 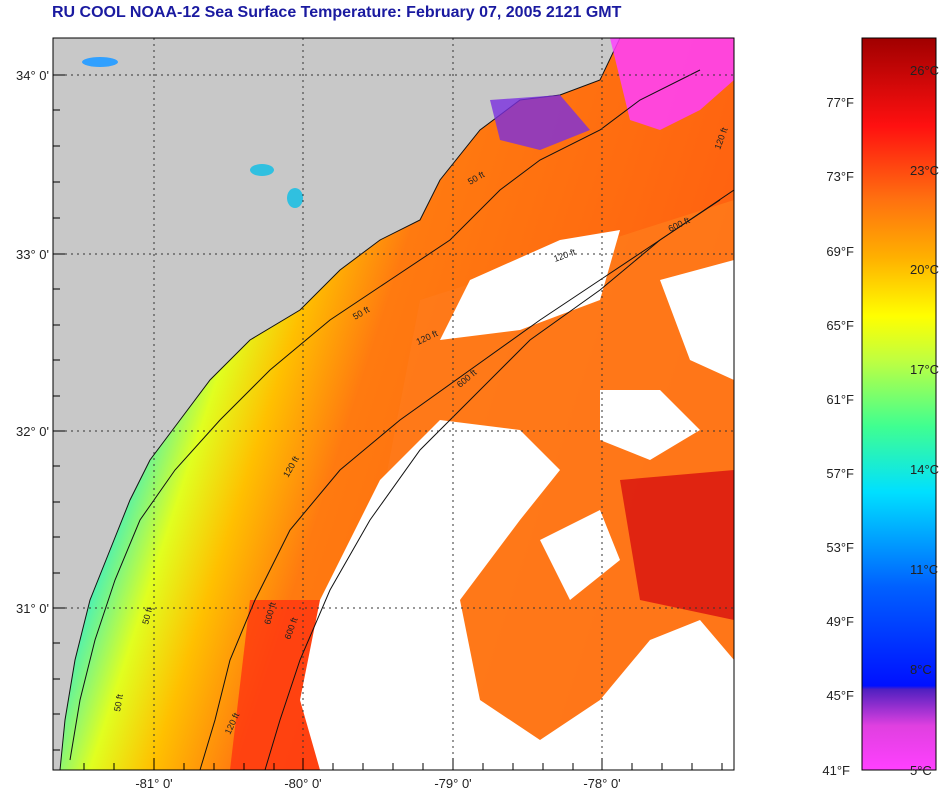 What do you see at coordinates (840, 176) in the screenshot?
I see `fahrenheit-label: 73°F` at bounding box center [840, 176].